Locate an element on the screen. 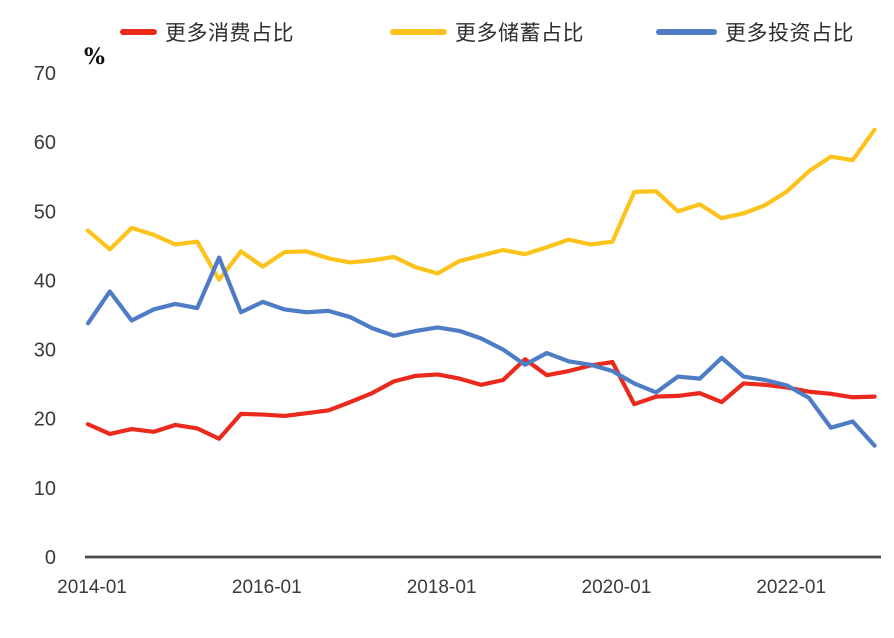  investment-legend-label: 更多投资占比 is located at coordinates (789, 33).